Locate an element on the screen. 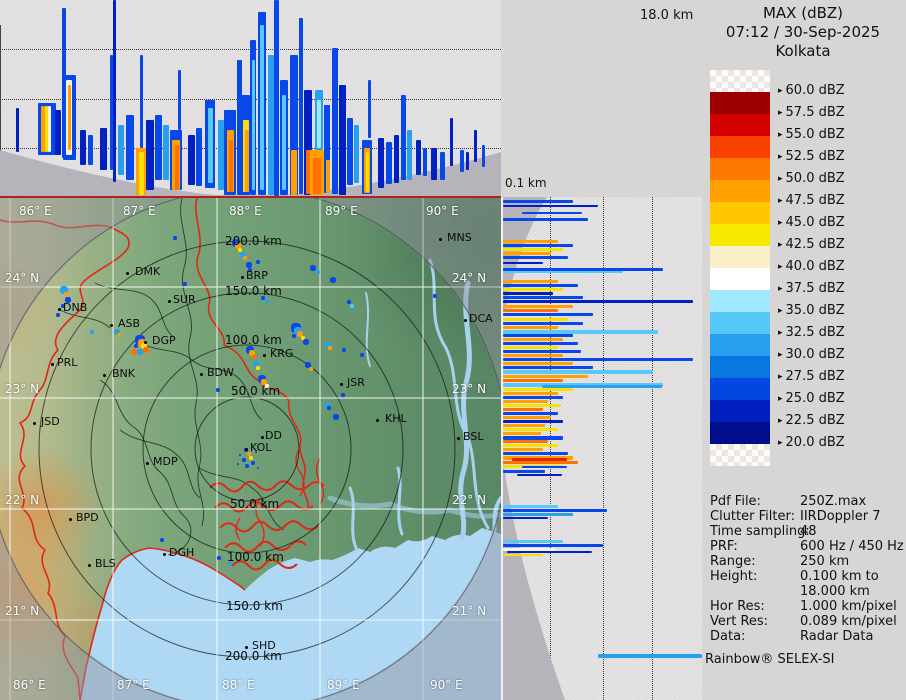 The height and width of the screenshot is (700, 906). legend-value-text: 60.0 dBZ is located at coordinates (815, 90).